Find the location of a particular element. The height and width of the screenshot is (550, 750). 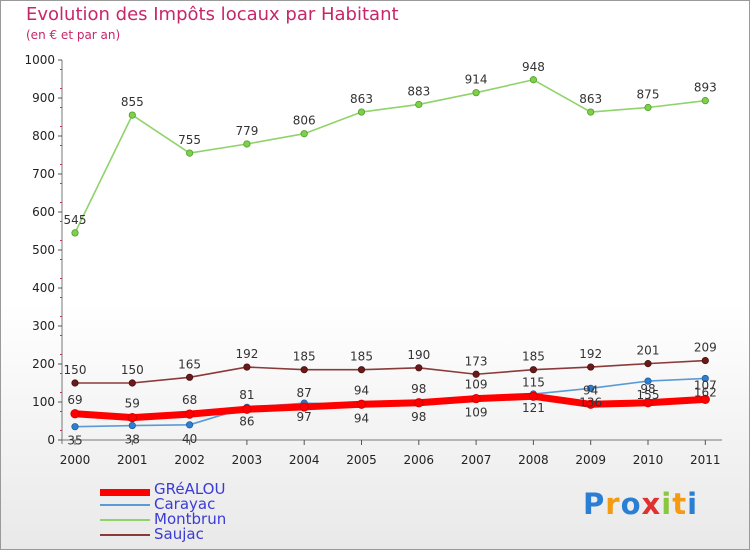

data-label-carayac: 155 is located at coordinates (648, 395).